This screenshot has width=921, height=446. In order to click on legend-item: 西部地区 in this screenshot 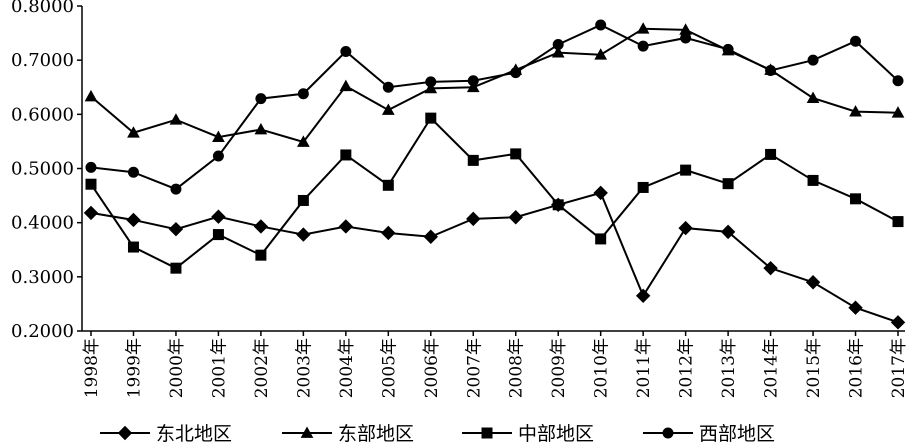, I will do `click(709, 434)`.